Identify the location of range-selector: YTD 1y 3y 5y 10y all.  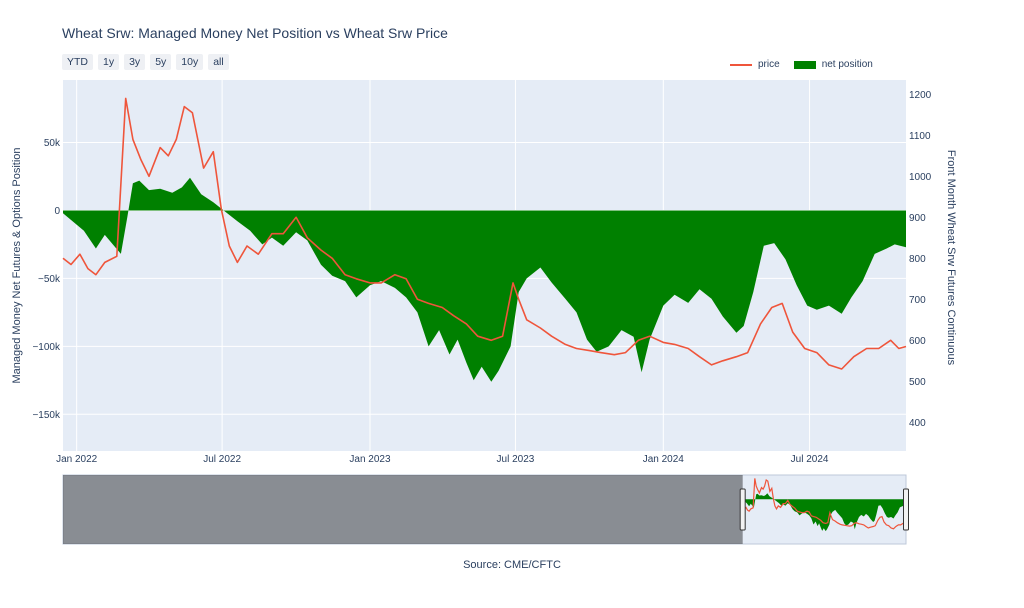
(145, 62).